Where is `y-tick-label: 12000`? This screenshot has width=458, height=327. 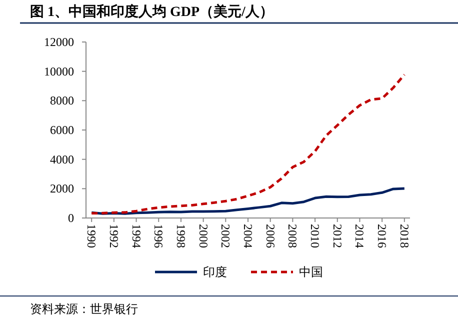
y-tick-label: 12000 is located at coordinates (59, 42).